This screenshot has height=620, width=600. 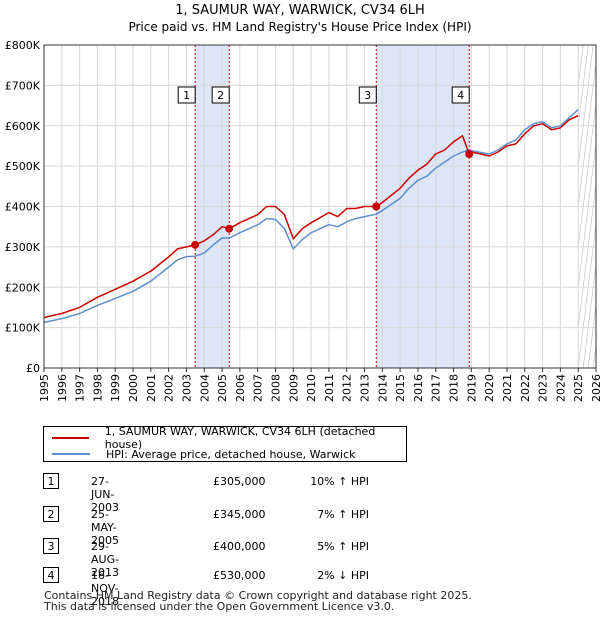 I want to click on x-tick-label: 2014, so click(x=382, y=388).